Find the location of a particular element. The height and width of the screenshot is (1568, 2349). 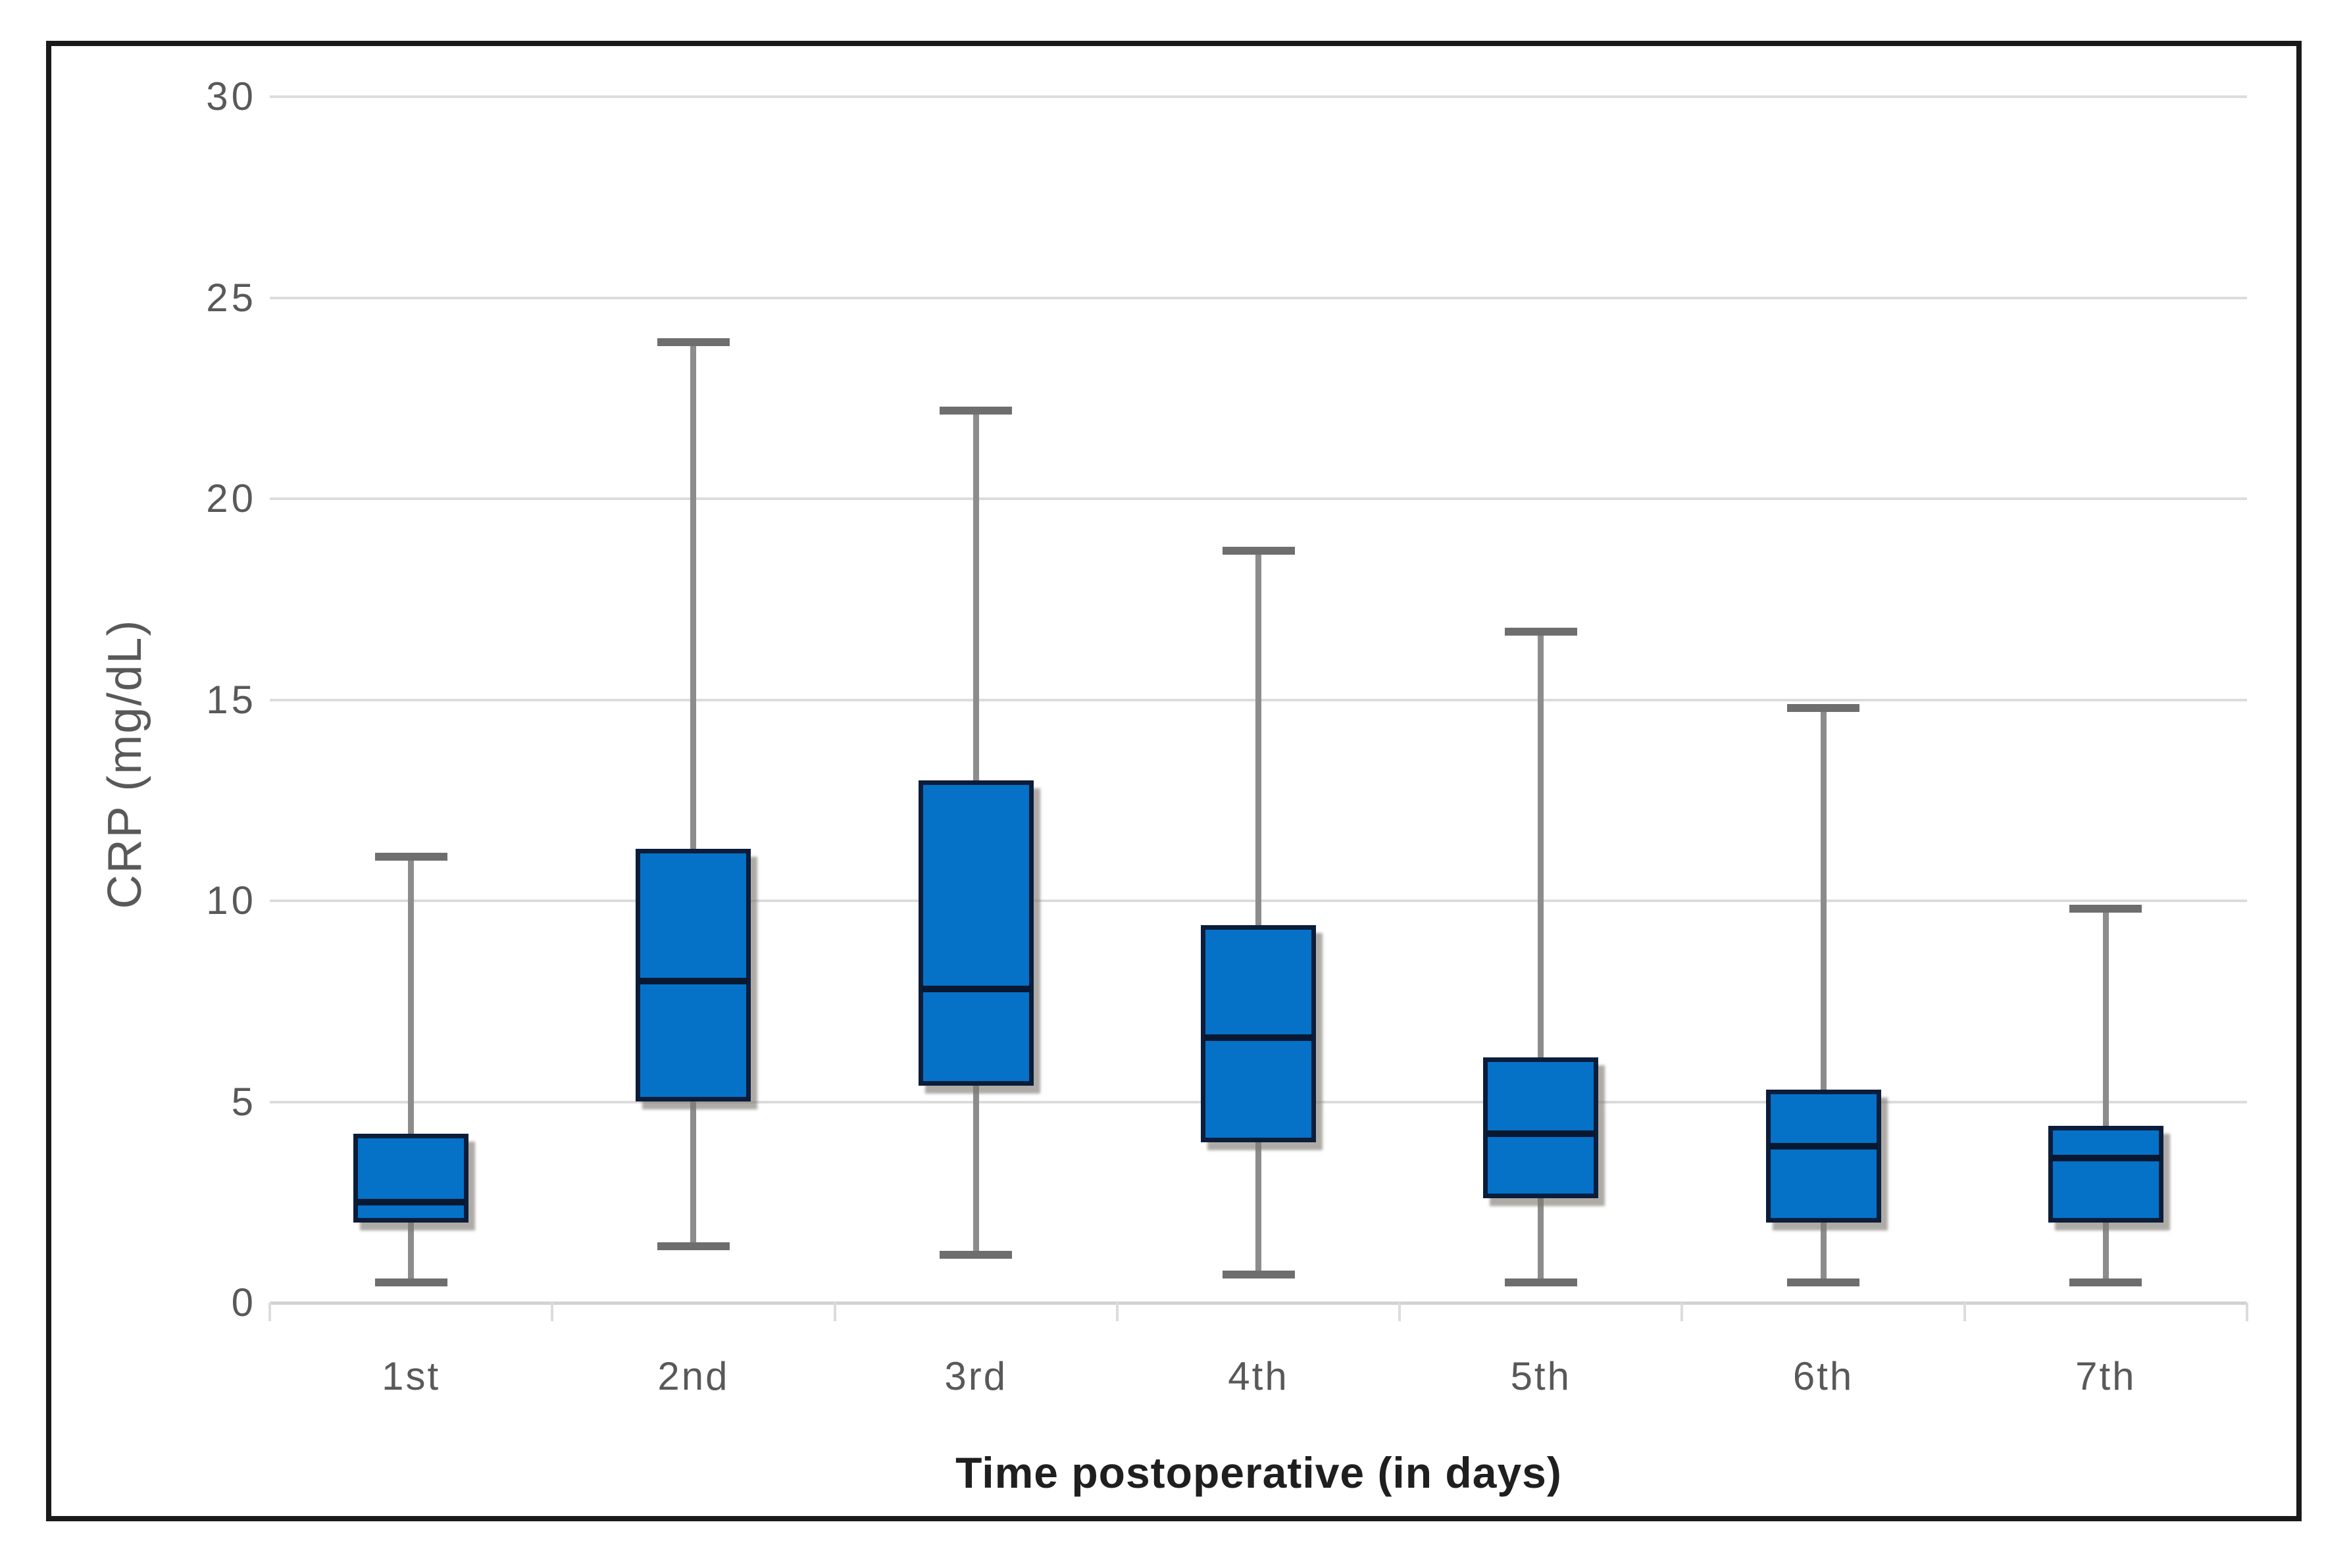

median-7th is located at coordinates (2105, 1158).